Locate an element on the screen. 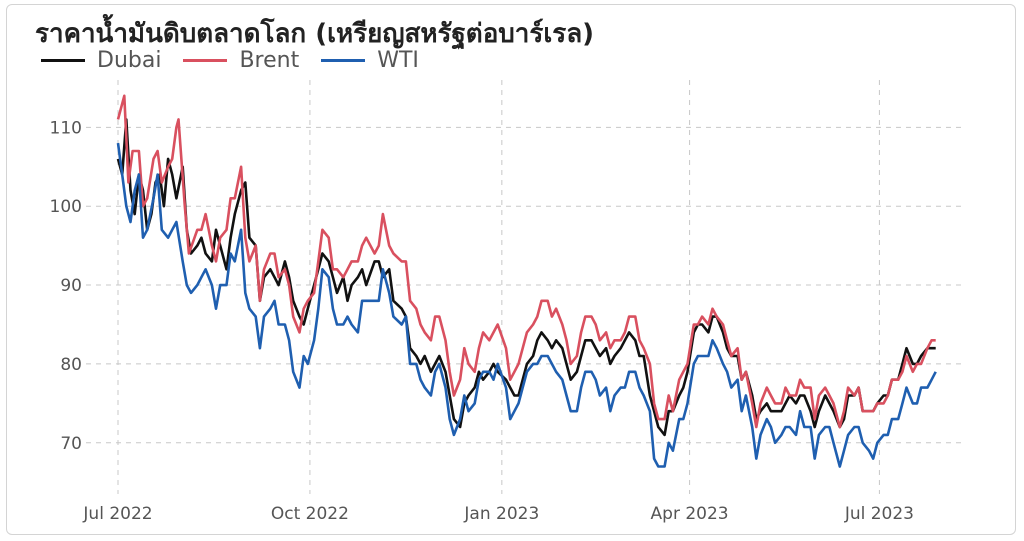 The image size is (1024, 541). legend-label-dubai: Dubai is located at coordinates (129, 60).